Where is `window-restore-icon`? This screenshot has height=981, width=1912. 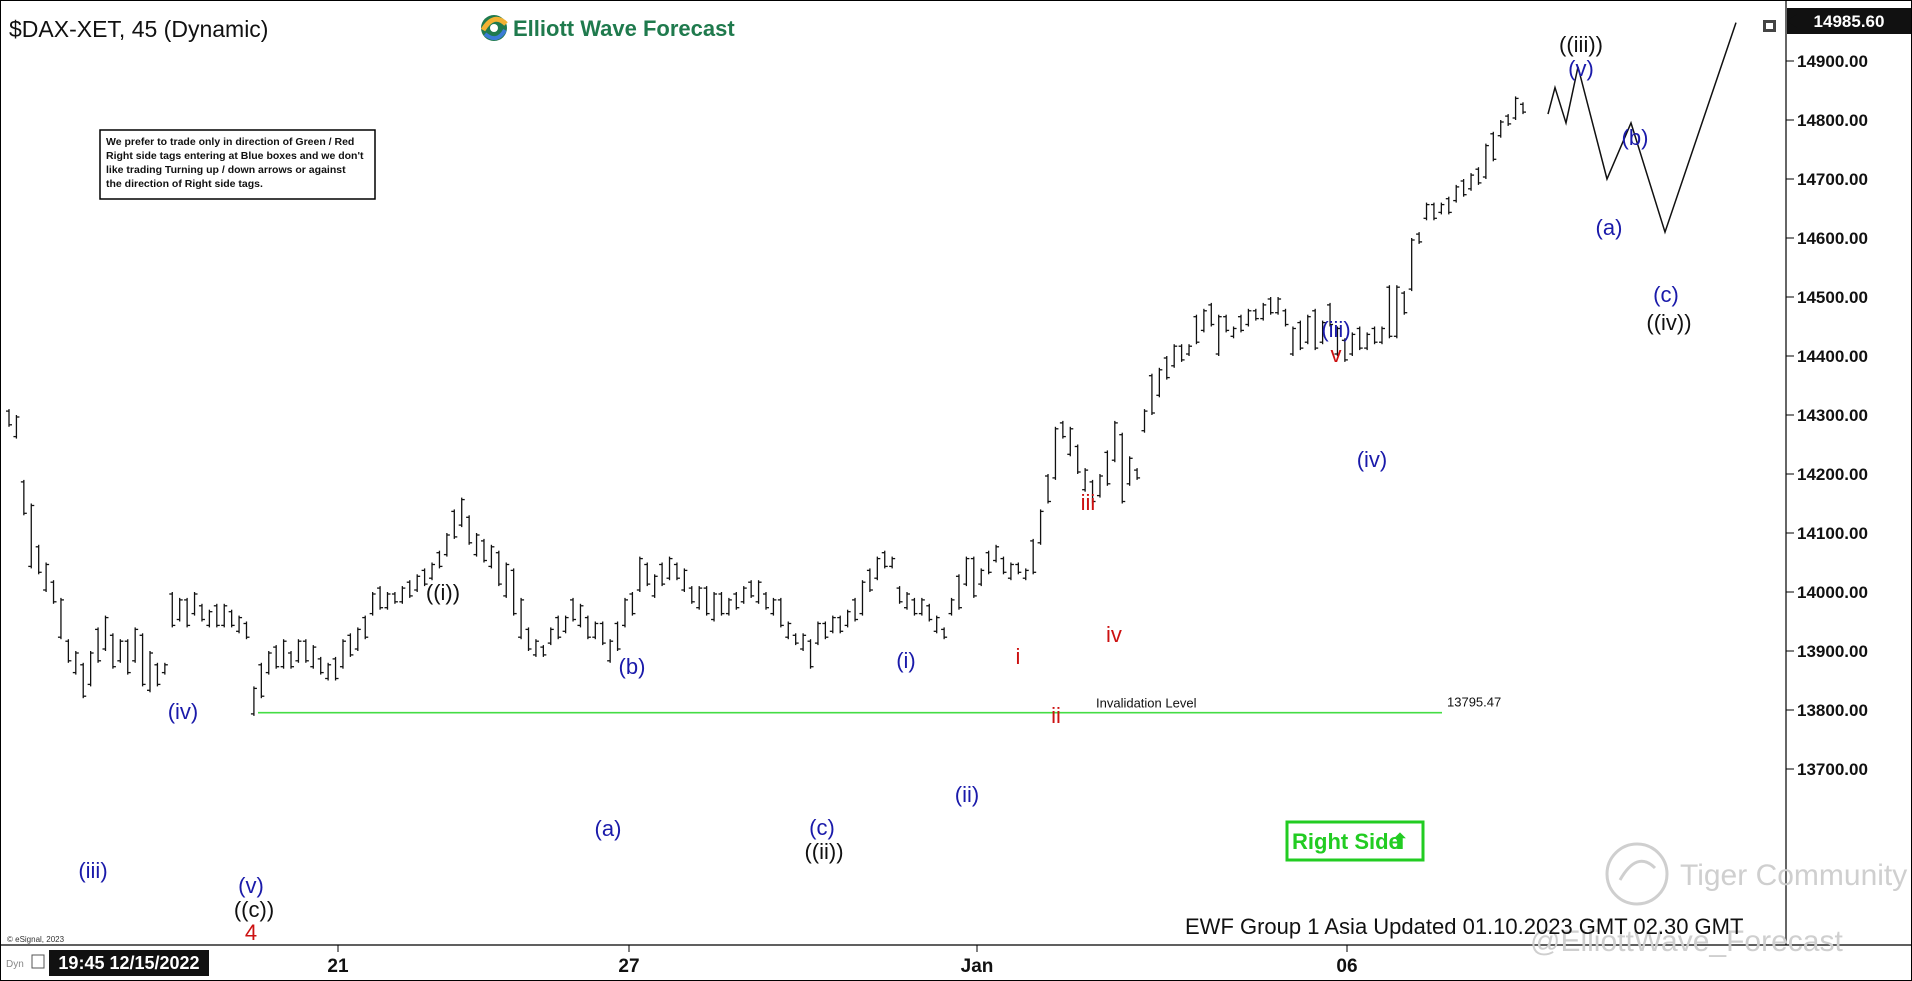
window-restore-icon is located at coordinates (1769, 26).